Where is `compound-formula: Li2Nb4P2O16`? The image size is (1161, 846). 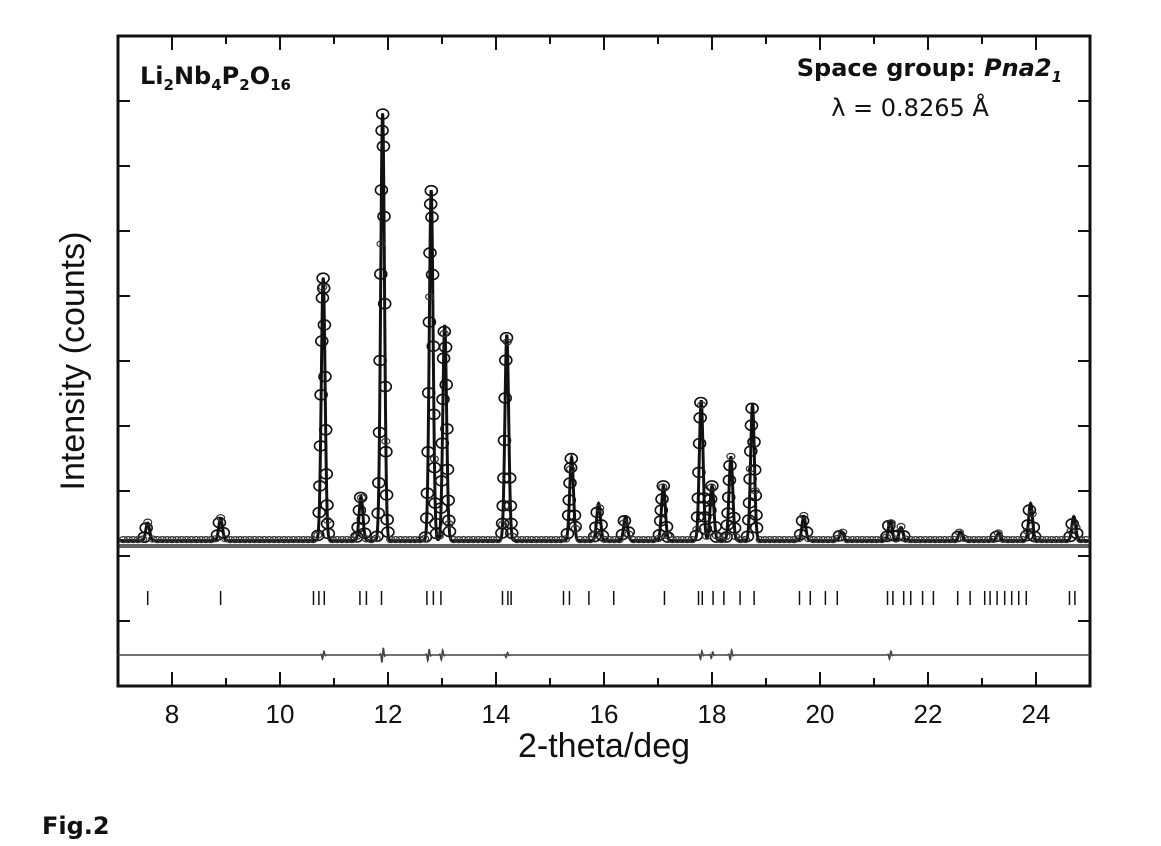
compound-formula: Li2Nb4P2O16 is located at coordinates (215, 78).